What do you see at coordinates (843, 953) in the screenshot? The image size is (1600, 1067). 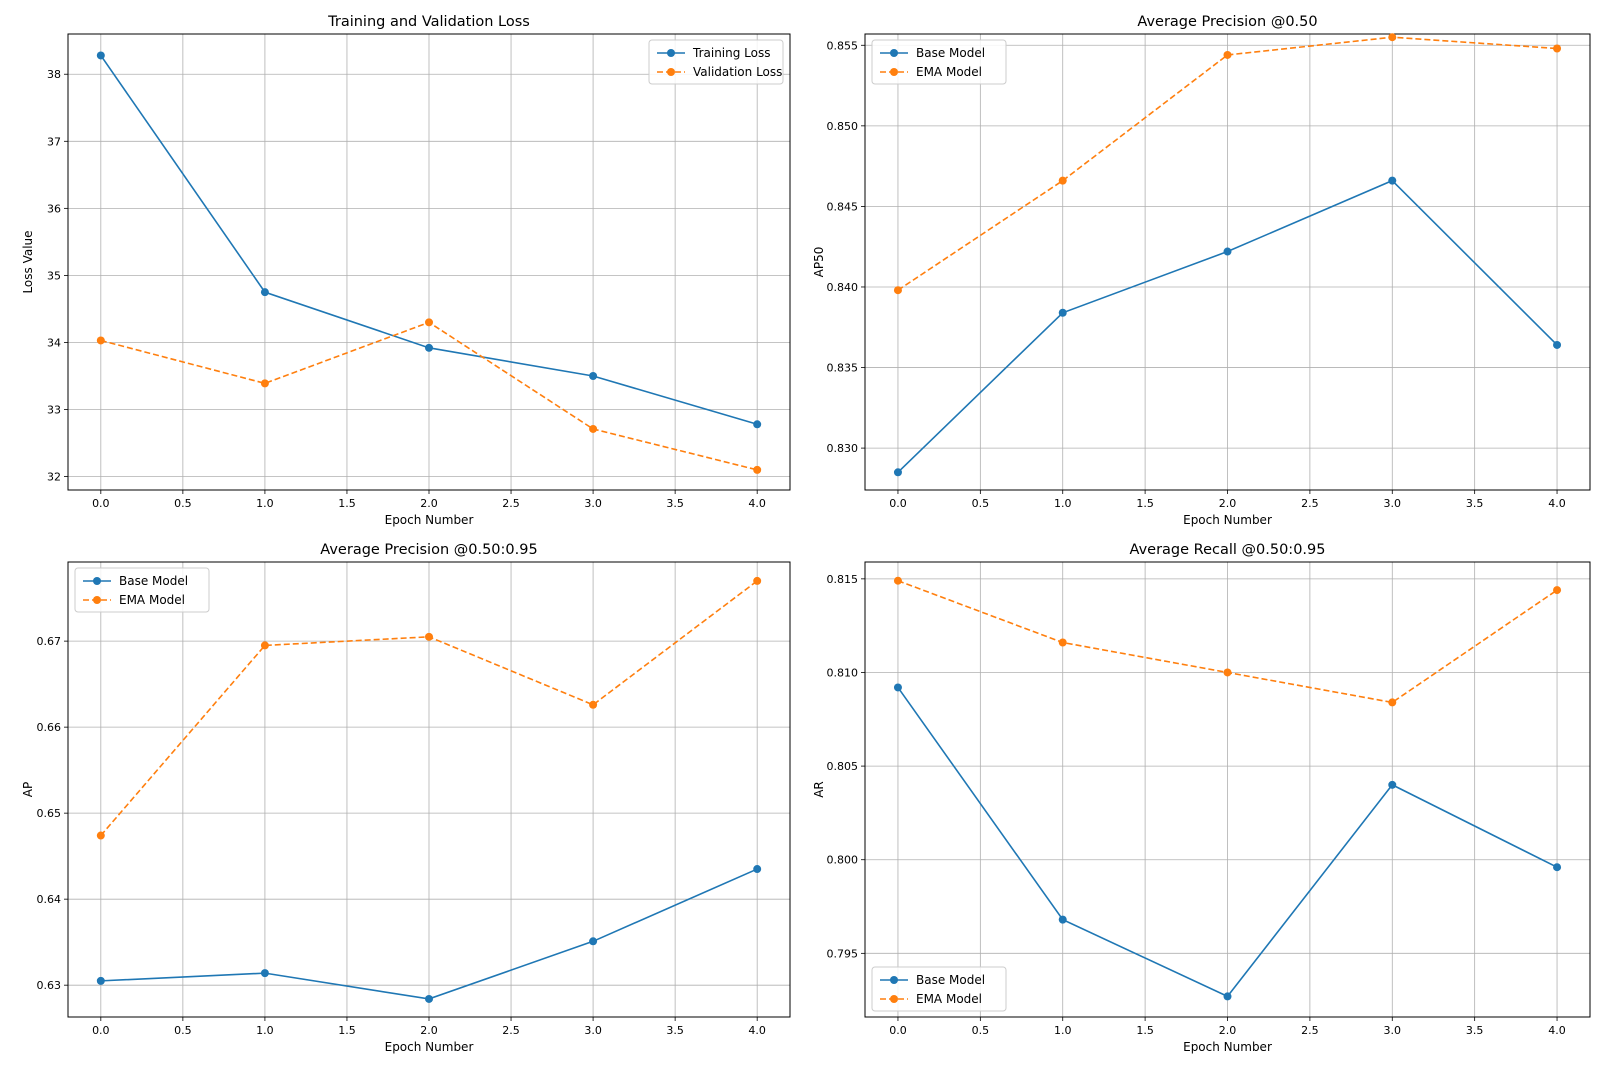 I see `y-tick-label: 0.795` at bounding box center [843, 953].